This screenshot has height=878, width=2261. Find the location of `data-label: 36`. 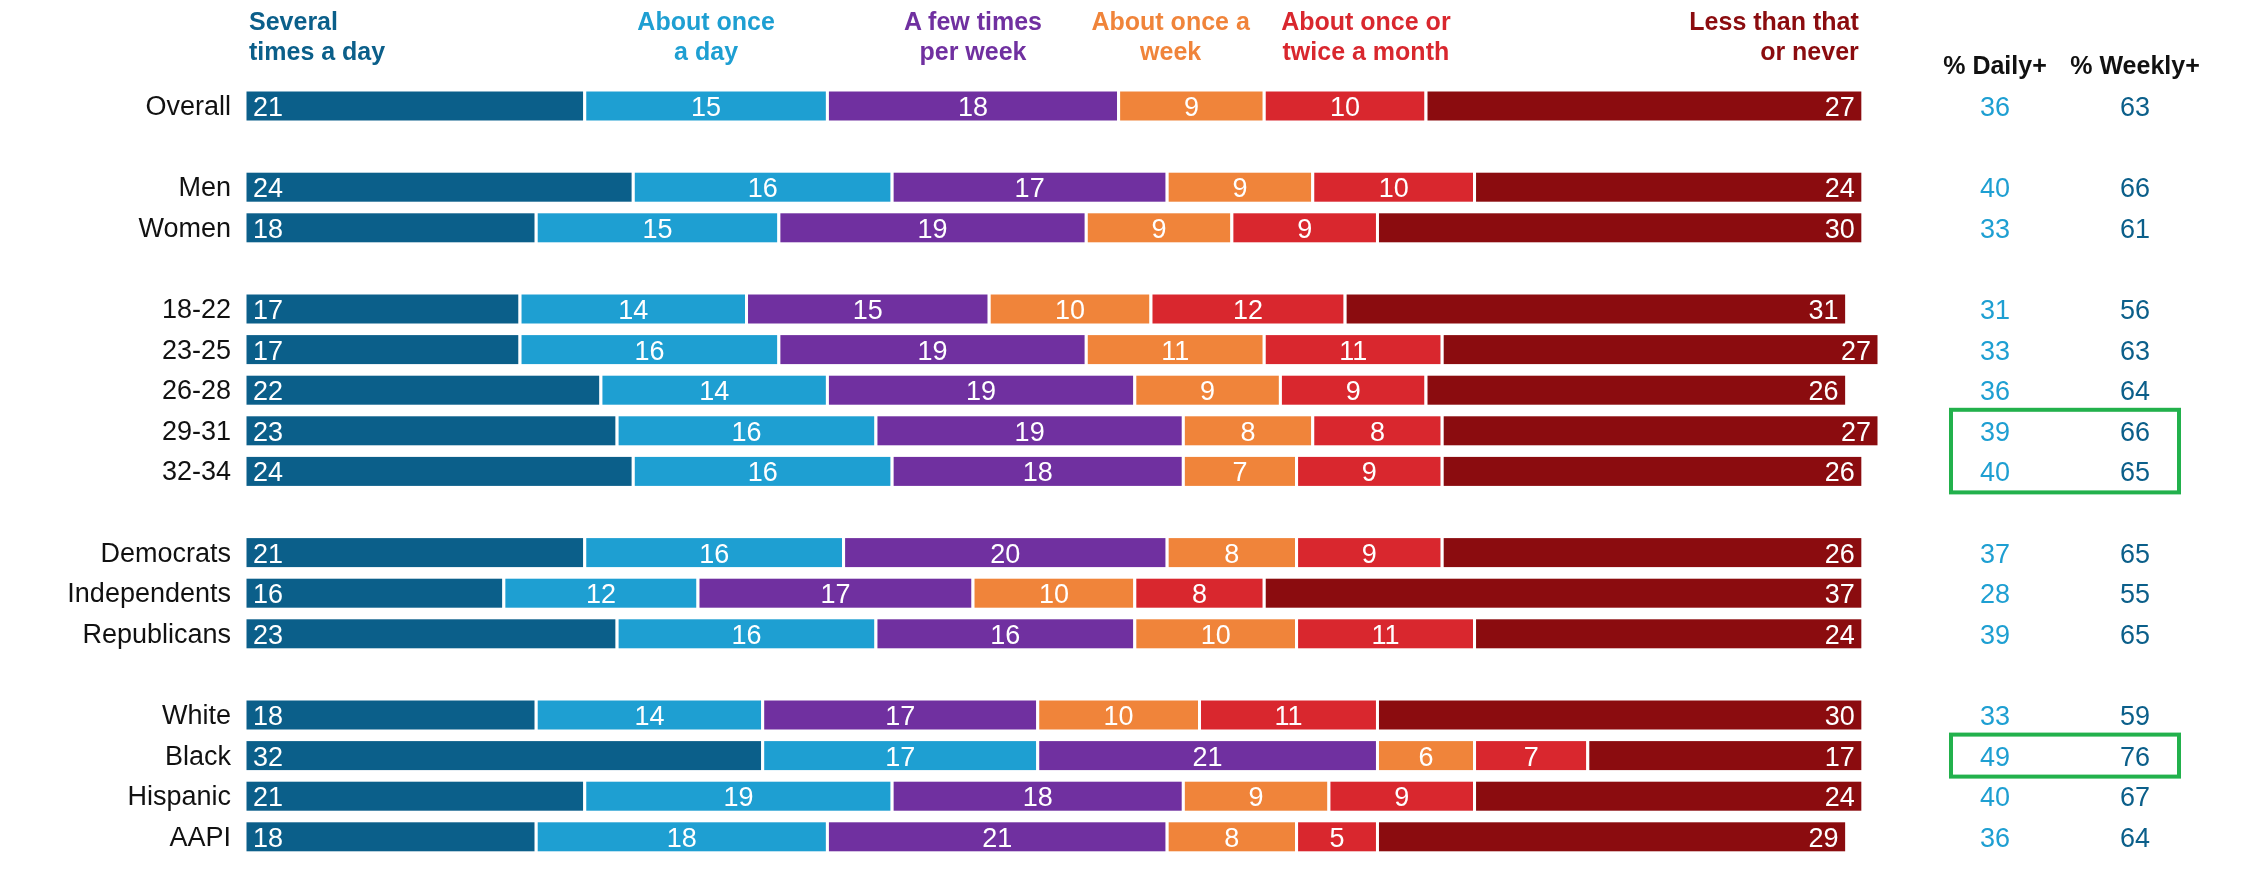

data-label: 36 is located at coordinates (1995, 391).